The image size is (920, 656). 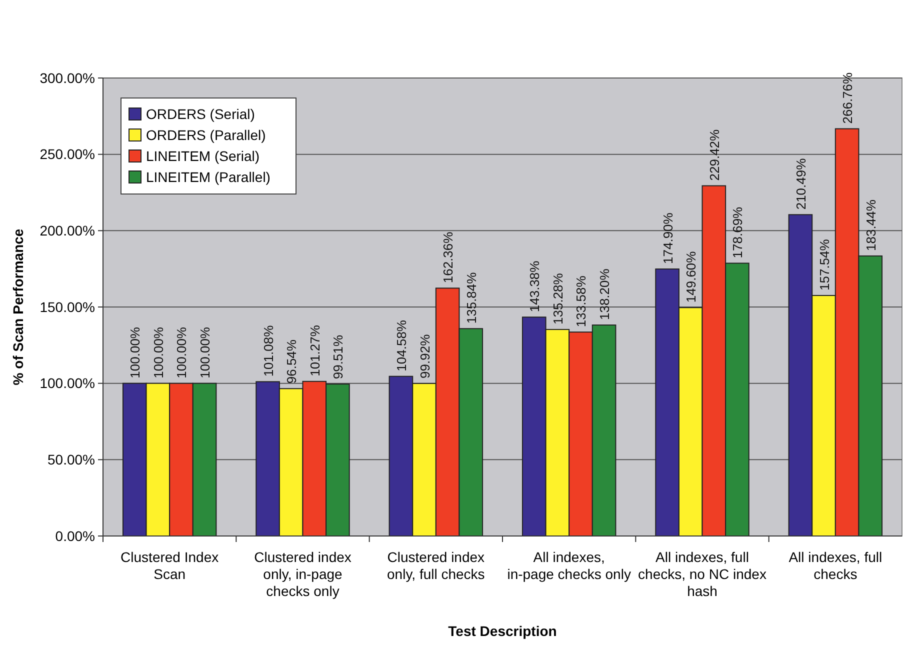 I want to click on data-label: 157.54%, so click(x=824, y=264).